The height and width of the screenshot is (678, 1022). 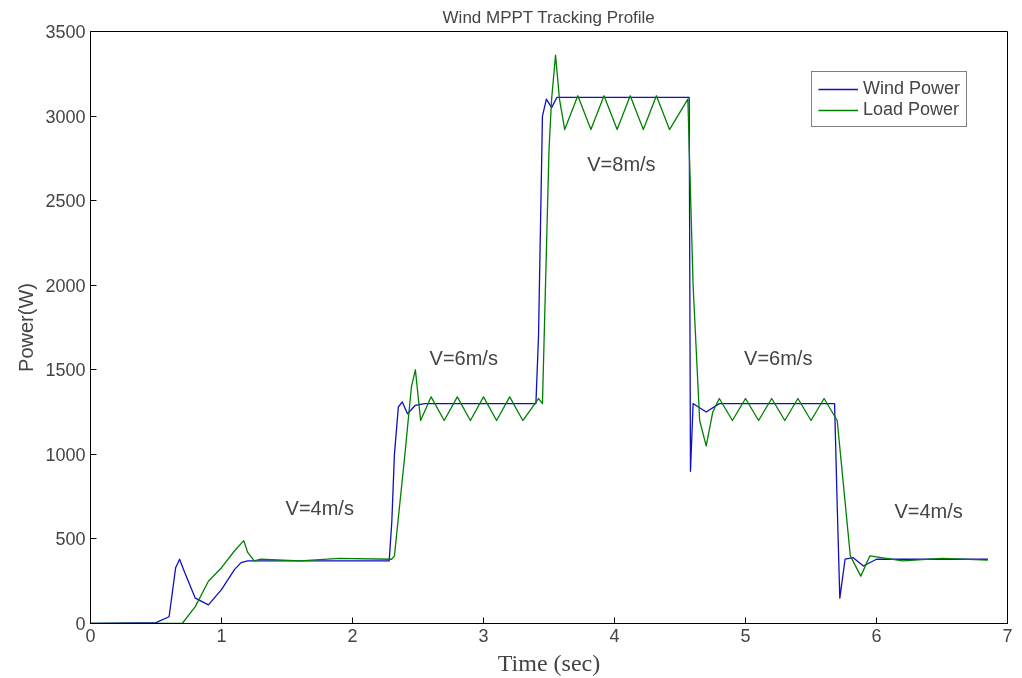 I want to click on y-tick-label: 1500, so click(x=65, y=370).